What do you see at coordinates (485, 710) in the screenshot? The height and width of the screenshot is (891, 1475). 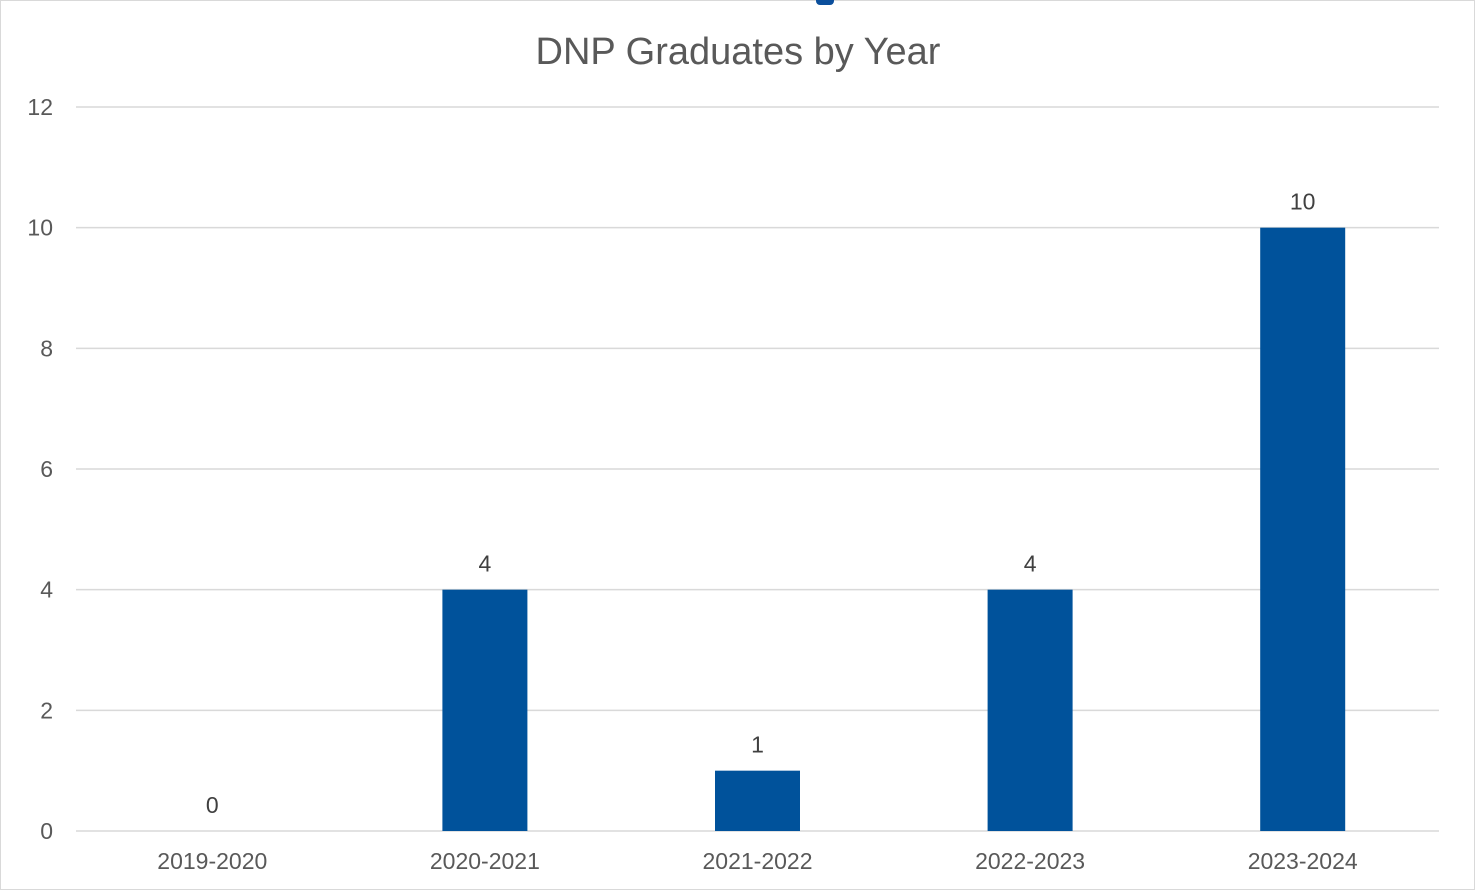 I see `bar-2020-2021` at bounding box center [485, 710].